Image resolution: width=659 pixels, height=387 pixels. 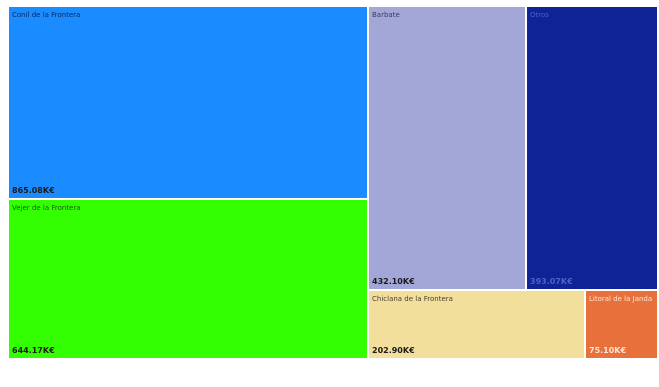 What do you see at coordinates (412, 299) in the screenshot?
I see `tile-name-label: Chiclana de la Frontera` at bounding box center [412, 299].